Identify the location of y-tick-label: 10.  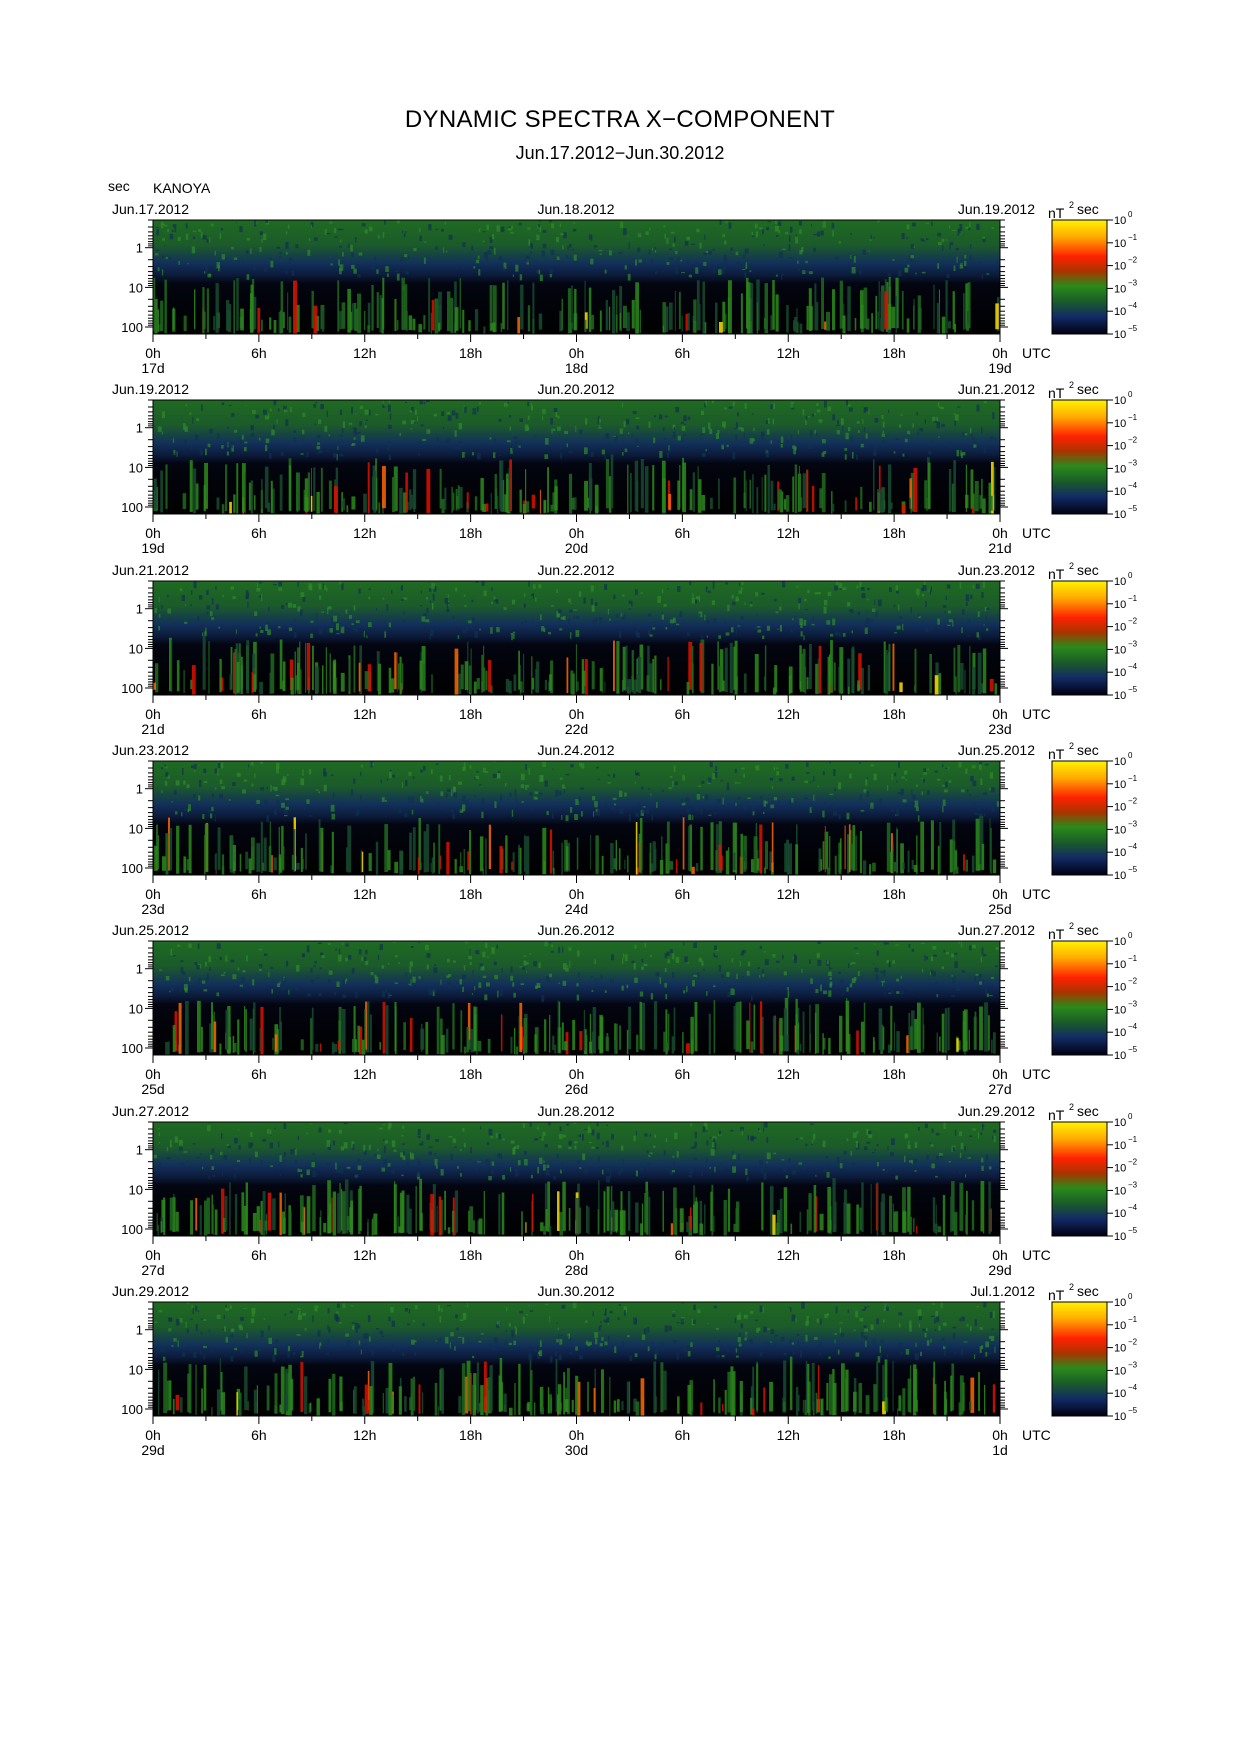
(136, 648).